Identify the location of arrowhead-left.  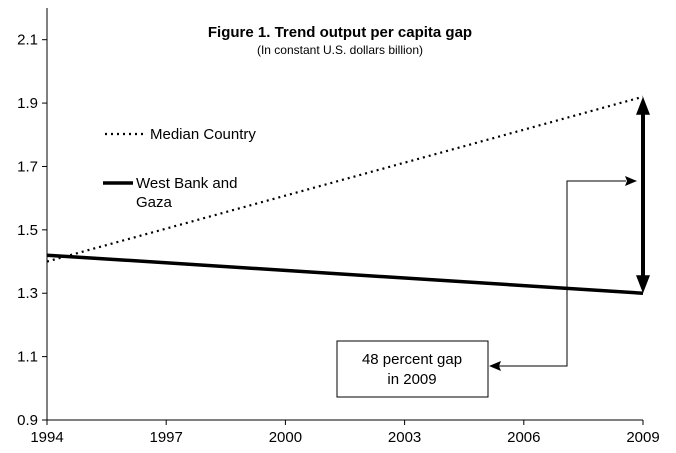
(495, 366).